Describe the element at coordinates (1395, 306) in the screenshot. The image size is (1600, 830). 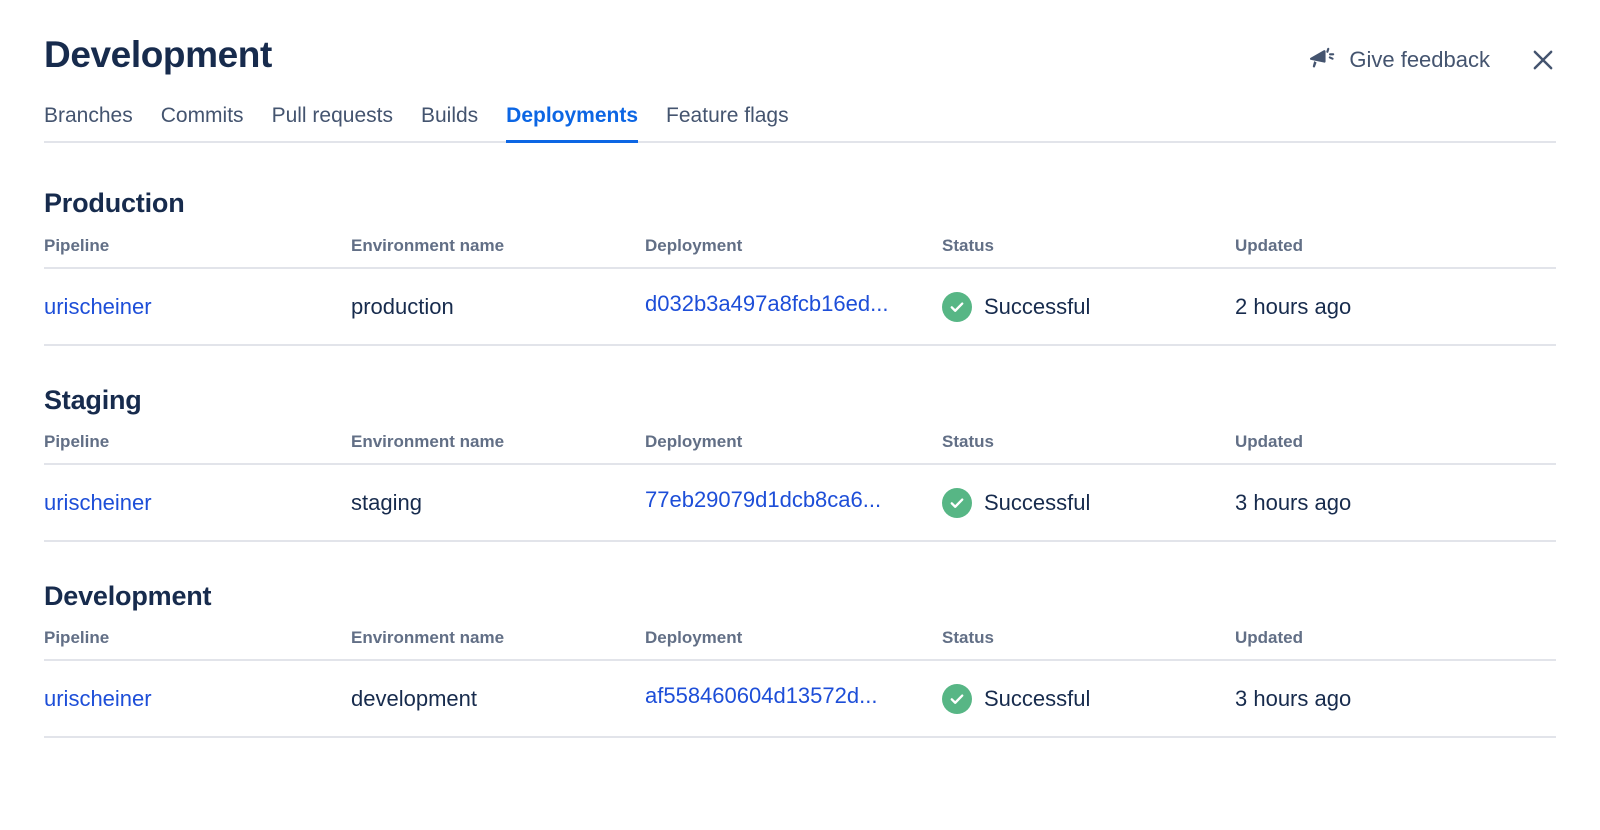
I see `cell-updated: 2 hours ago` at that location.